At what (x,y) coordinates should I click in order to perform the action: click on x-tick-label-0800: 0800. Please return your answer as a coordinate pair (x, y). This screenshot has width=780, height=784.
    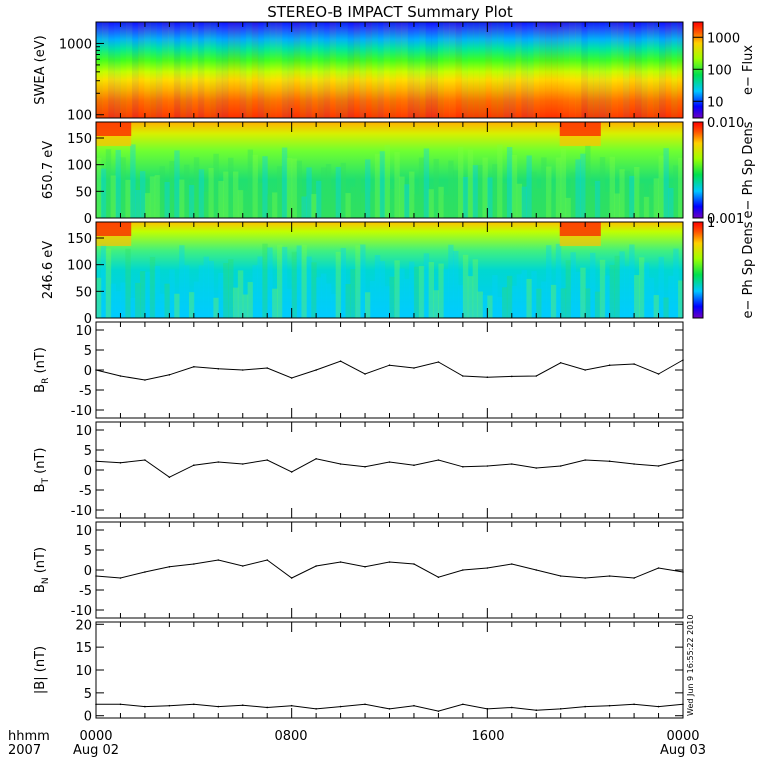
    Looking at the image, I should click on (290, 736).